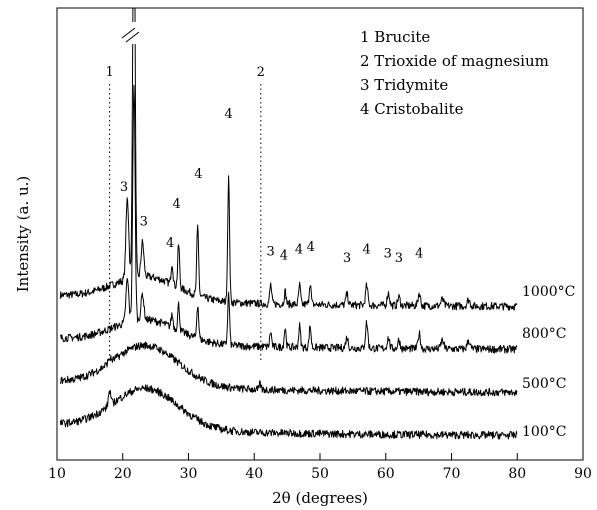  What do you see at coordinates (517, 474) in the screenshot?
I see `x-tick-label: 80` at bounding box center [517, 474].